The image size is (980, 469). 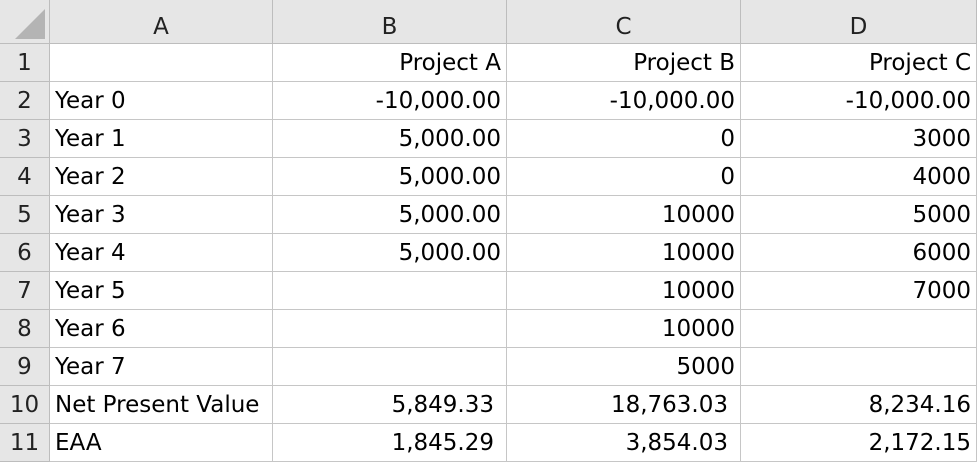 I want to click on column-header-b: B, so click(x=390, y=22).